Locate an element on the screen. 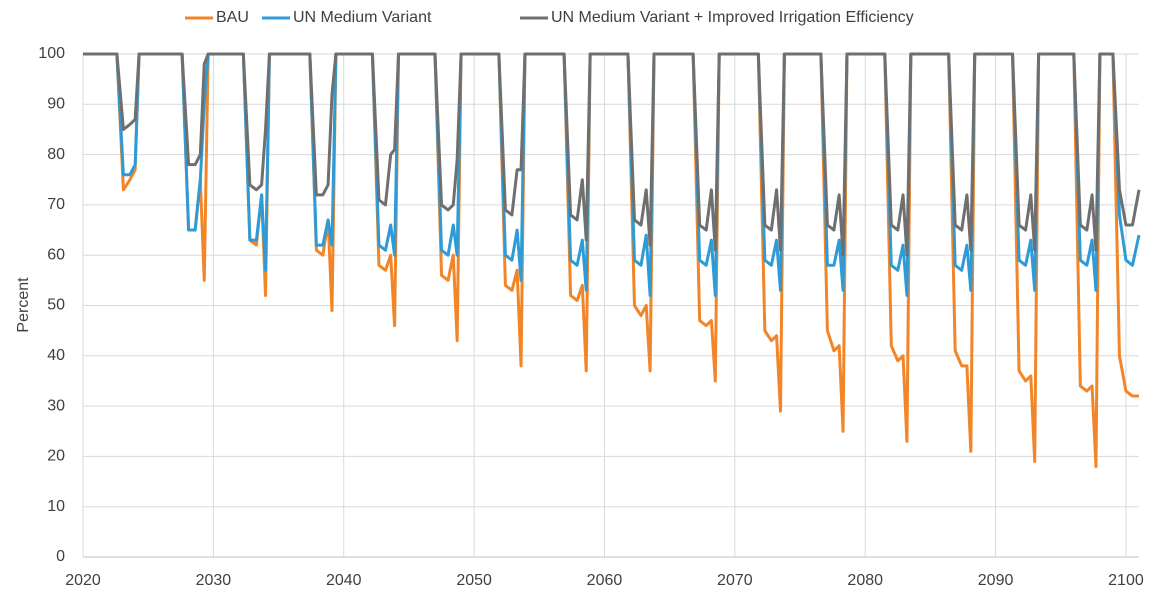 The height and width of the screenshot is (593, 1155). y-tick-label: 0 is located at coordinates (60, 556).